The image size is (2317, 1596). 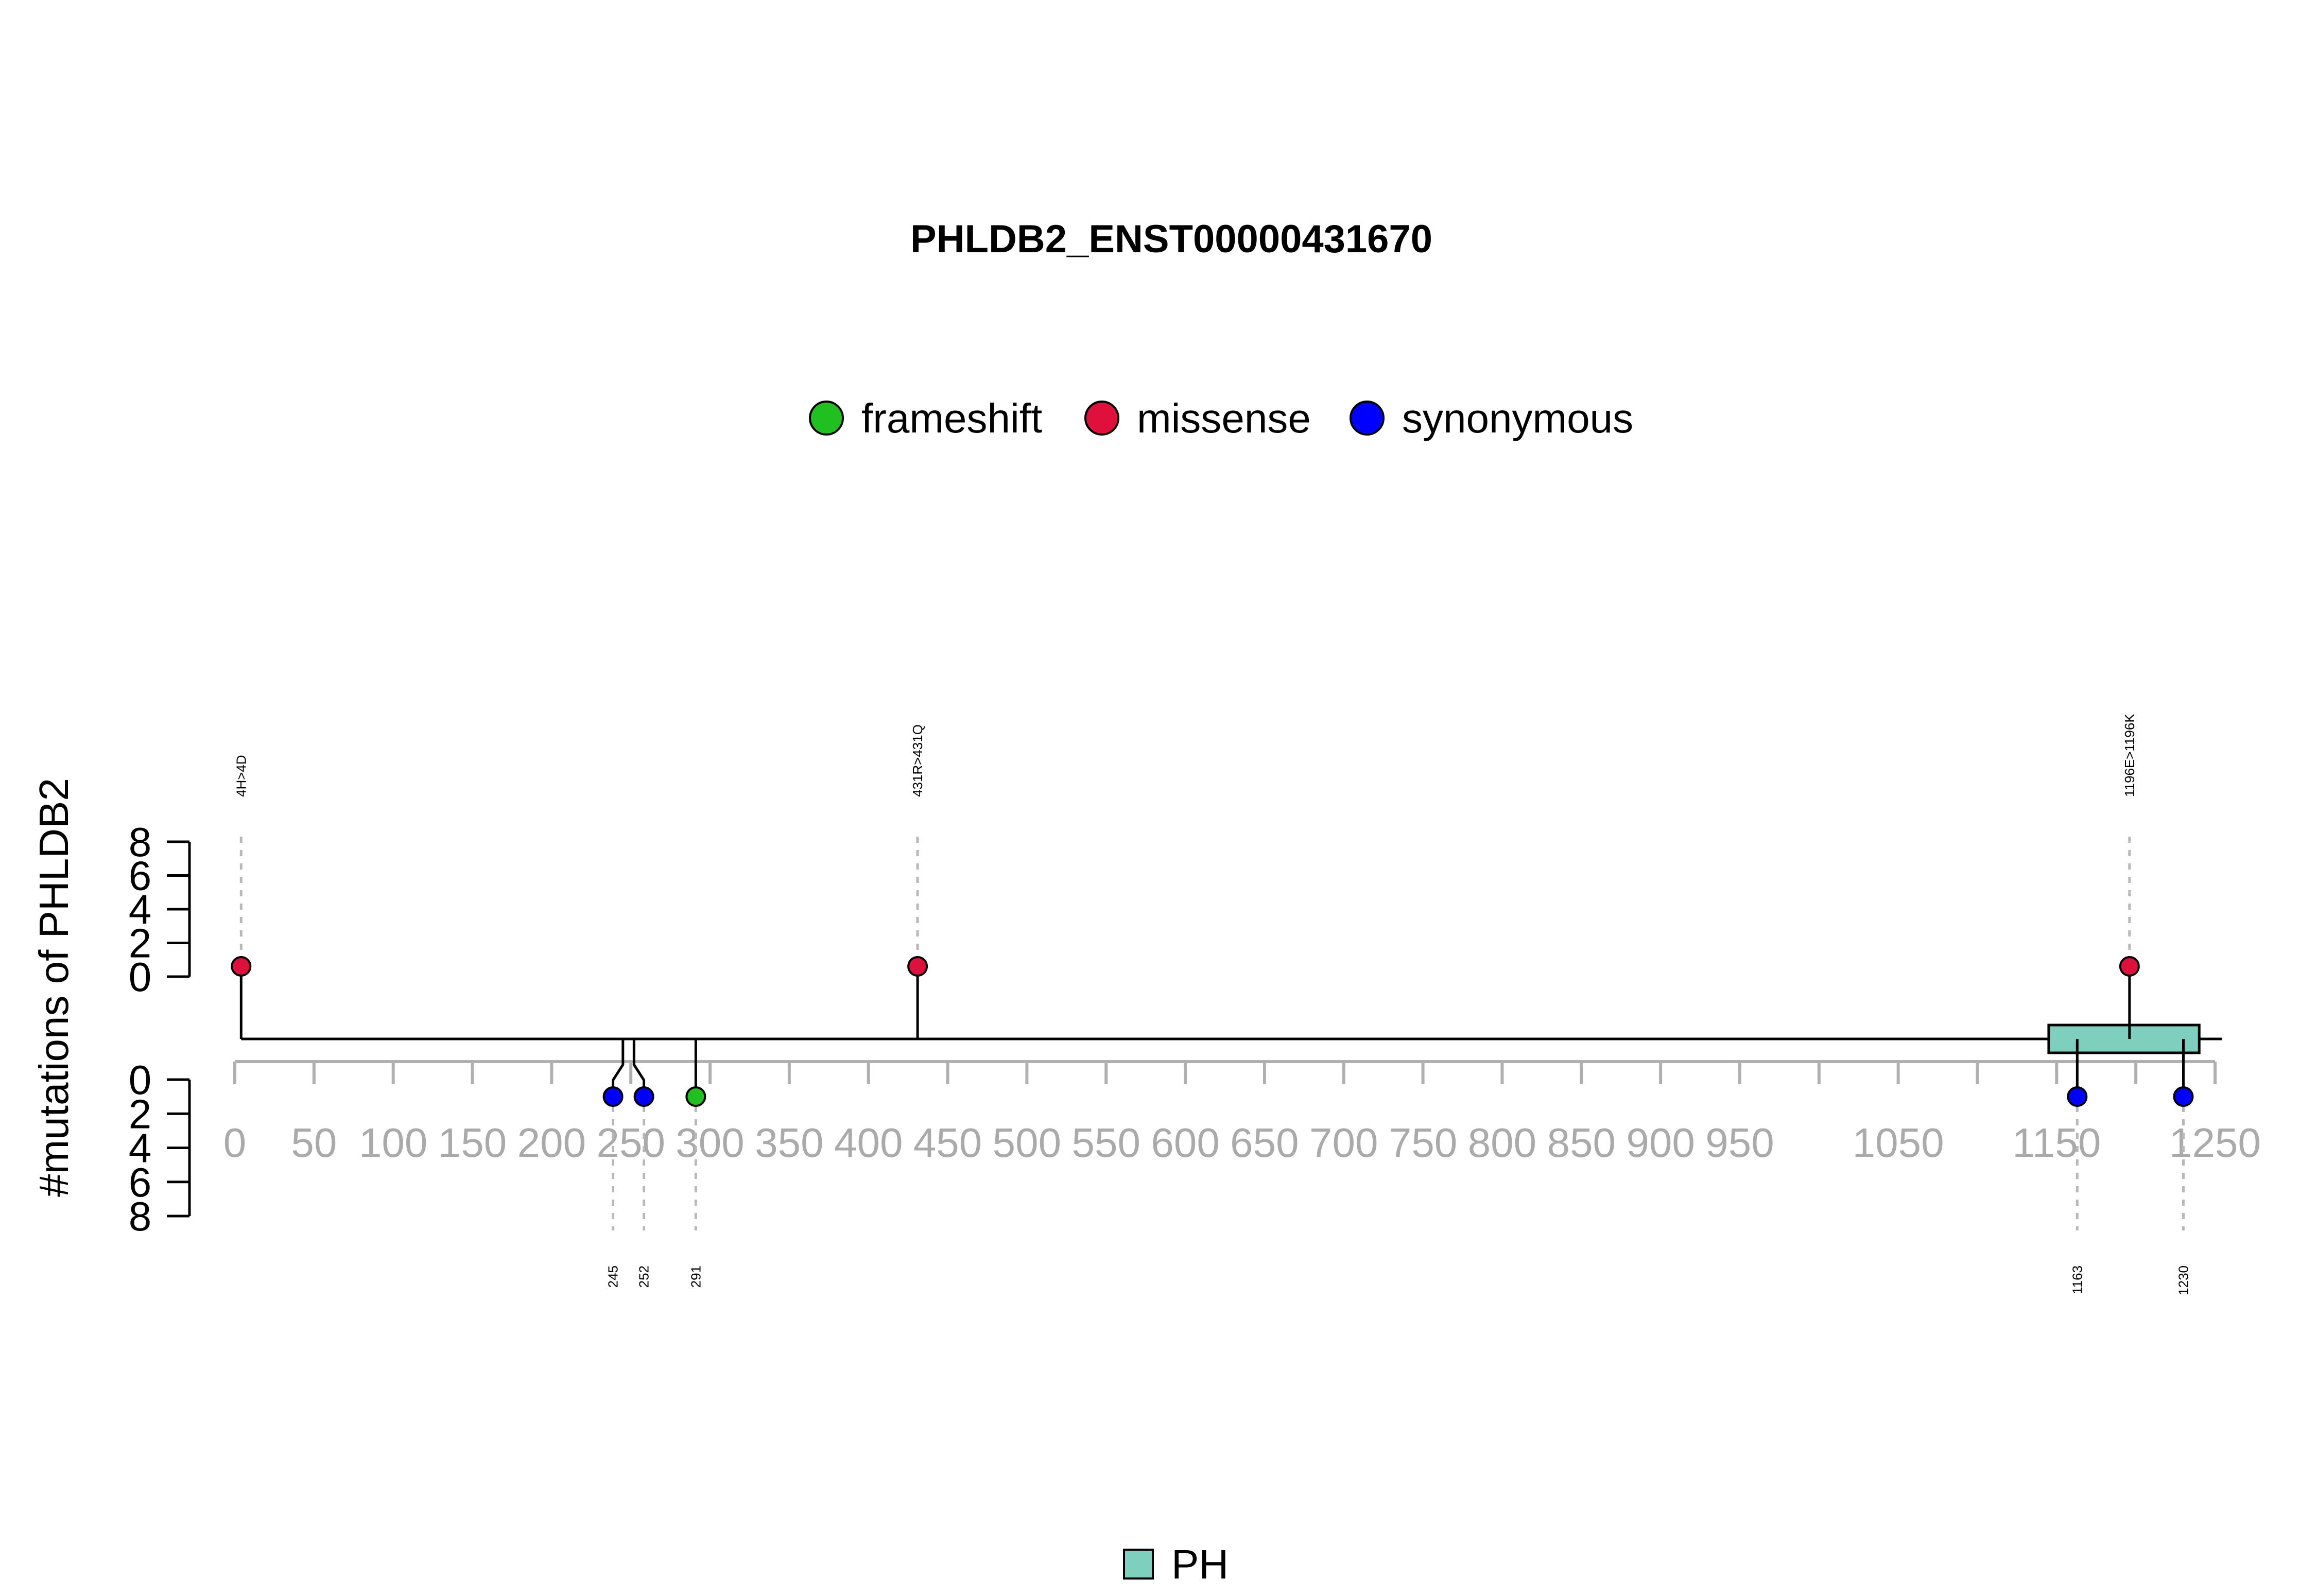 I want to click on x-tick-label-950: 950, so click(x=1739, y=1143).